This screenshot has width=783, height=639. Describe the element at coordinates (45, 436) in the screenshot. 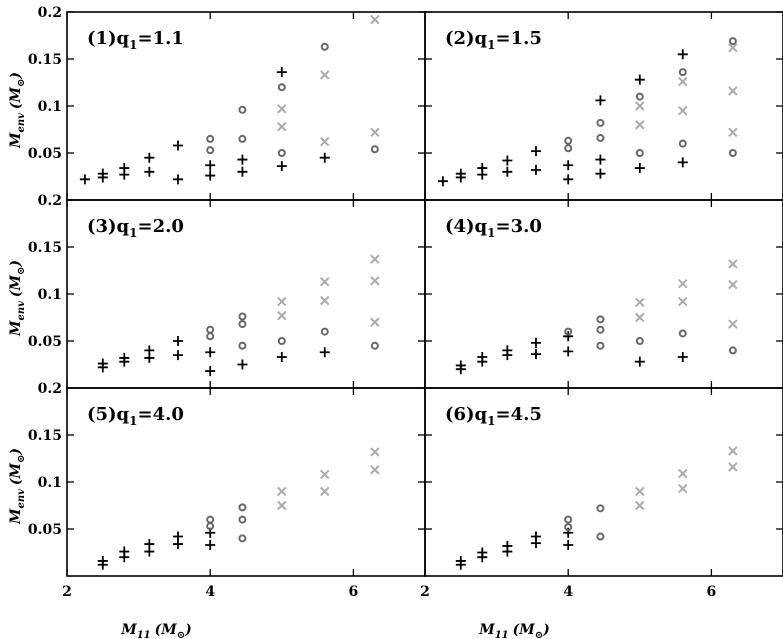

I see `y-tick-label: 0.15` at that location.